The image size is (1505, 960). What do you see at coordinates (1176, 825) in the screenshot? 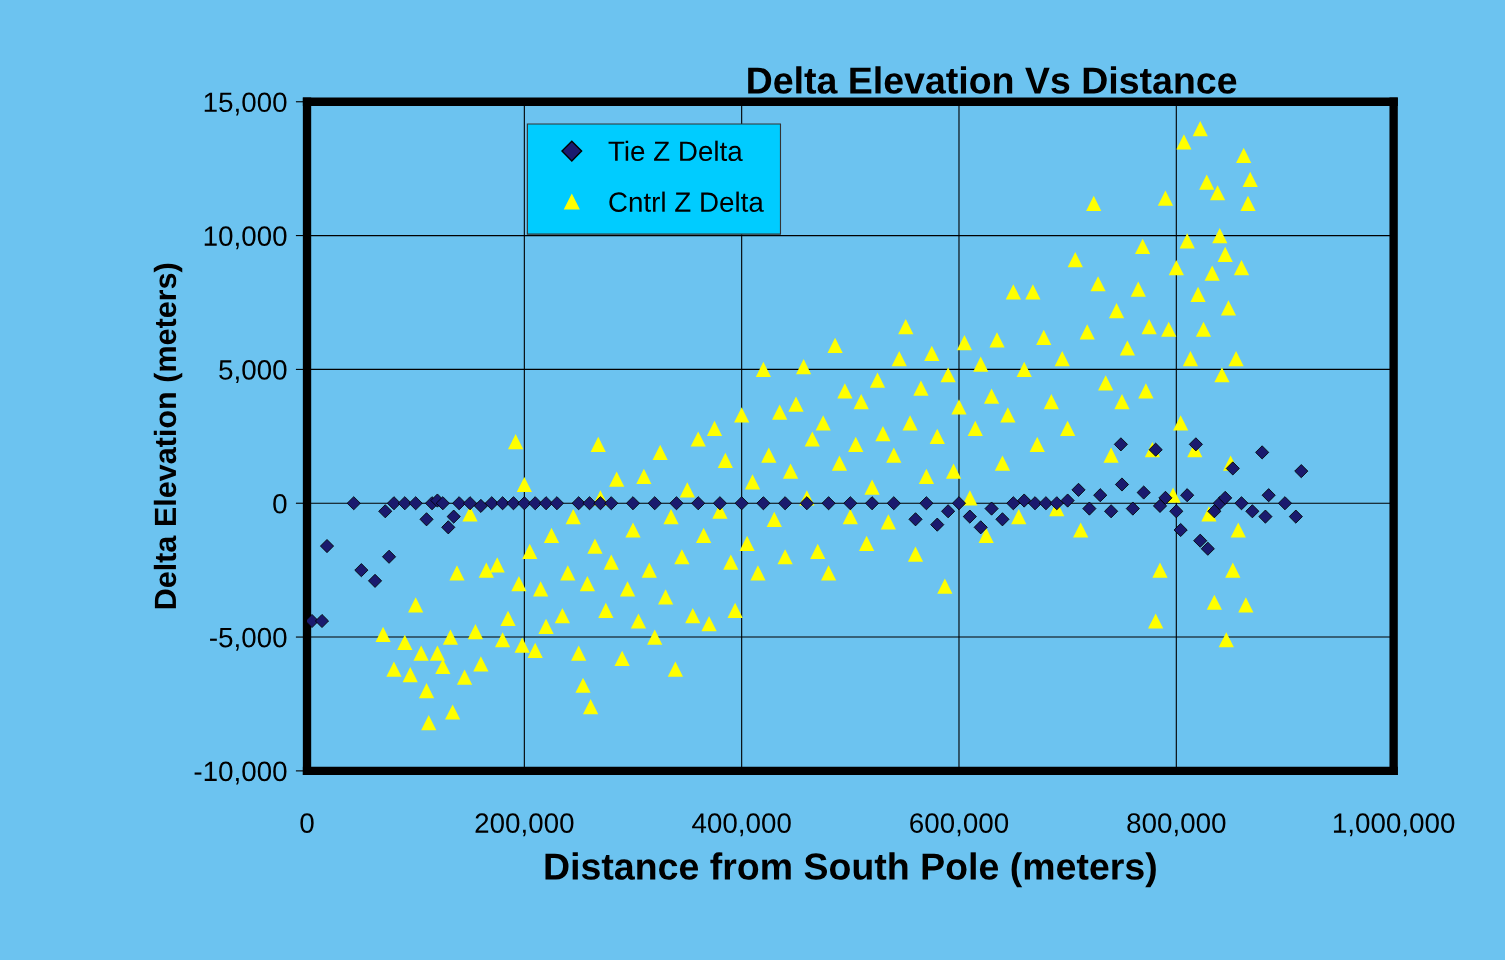
I see `x-tick-label: 800,000` at bounding box center [1176, 825].